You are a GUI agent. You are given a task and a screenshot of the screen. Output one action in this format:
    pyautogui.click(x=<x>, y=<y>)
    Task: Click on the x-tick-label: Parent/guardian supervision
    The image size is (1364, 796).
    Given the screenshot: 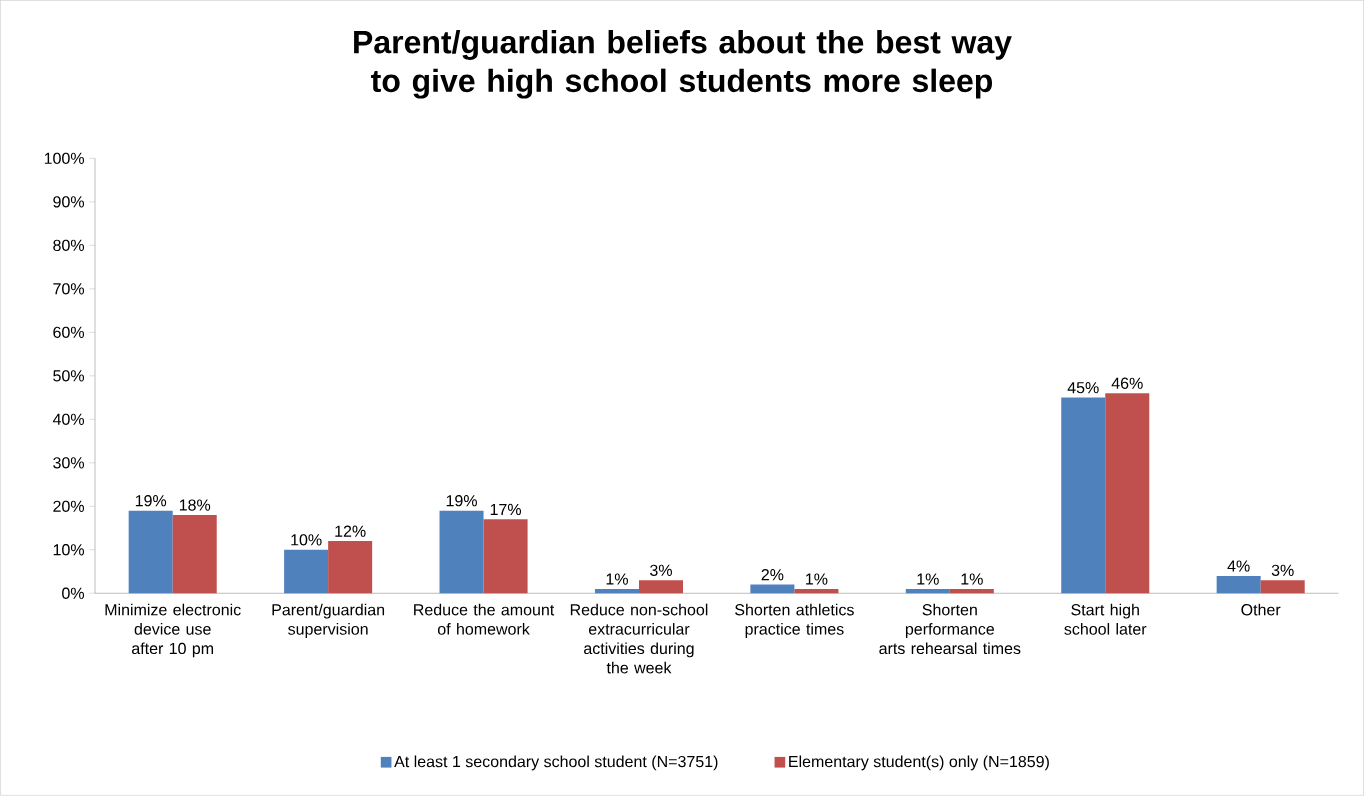 What is the action you would take?
    pyautogui.click(x=328, y=621)
    